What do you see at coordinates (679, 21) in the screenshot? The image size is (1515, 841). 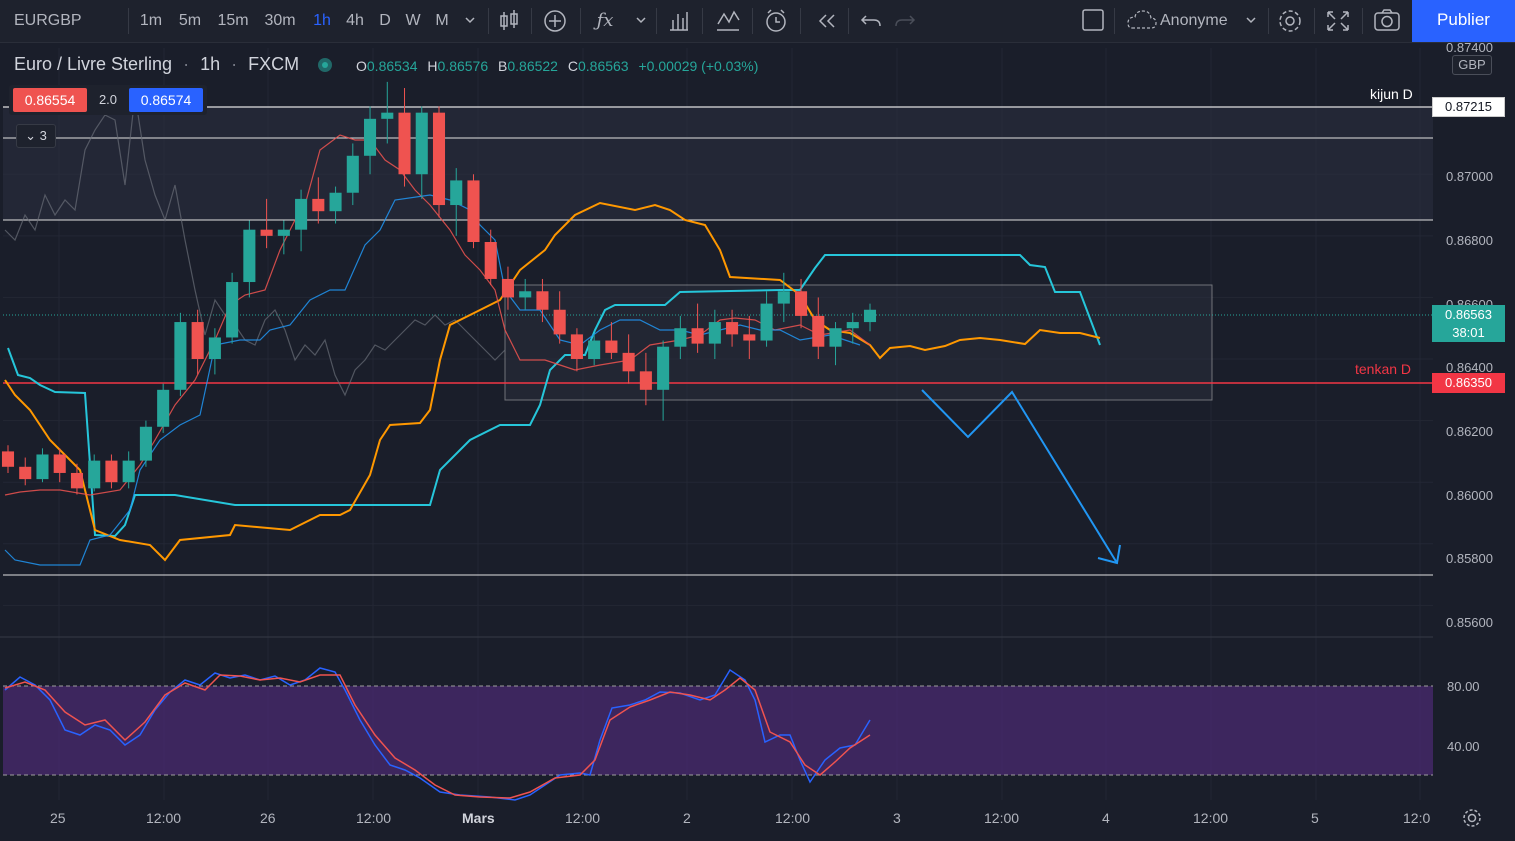 I see `financials-icon` at bounding box center [679, 21].